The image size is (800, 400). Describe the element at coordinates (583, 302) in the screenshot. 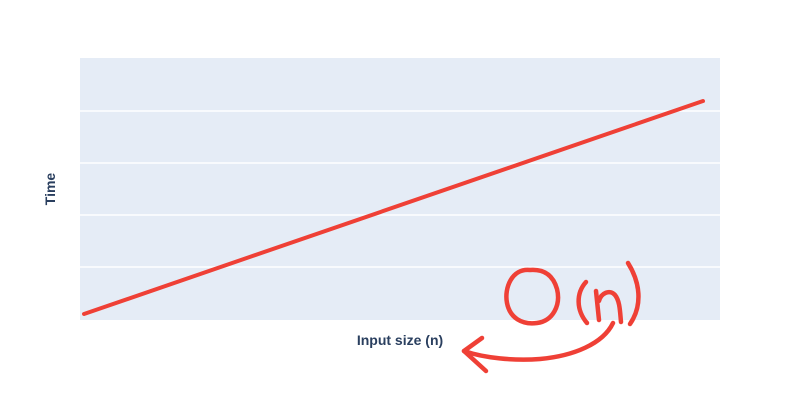

I see `annotation-left-paren` at that location.